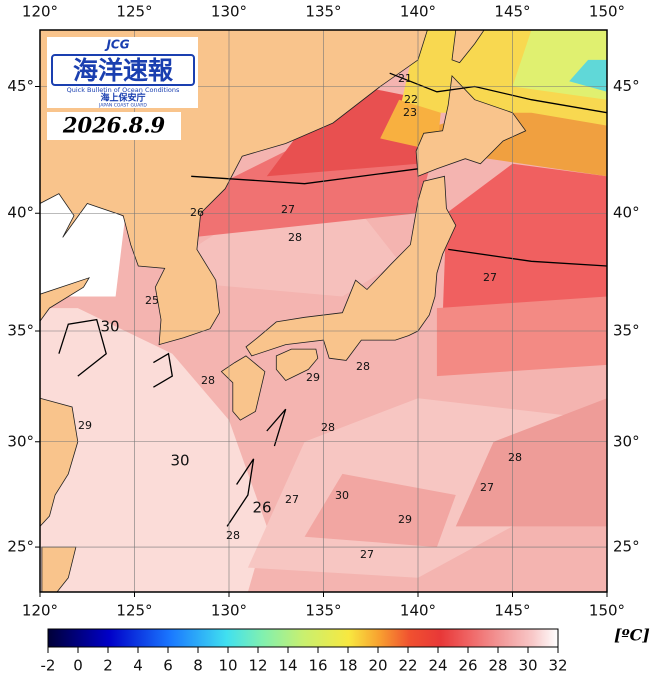 The image size is (650, 675). What do you see at coordinates (437, 666) in the screenshot?
I see `colorbar-label: 24` at bounding box center [437, 666].